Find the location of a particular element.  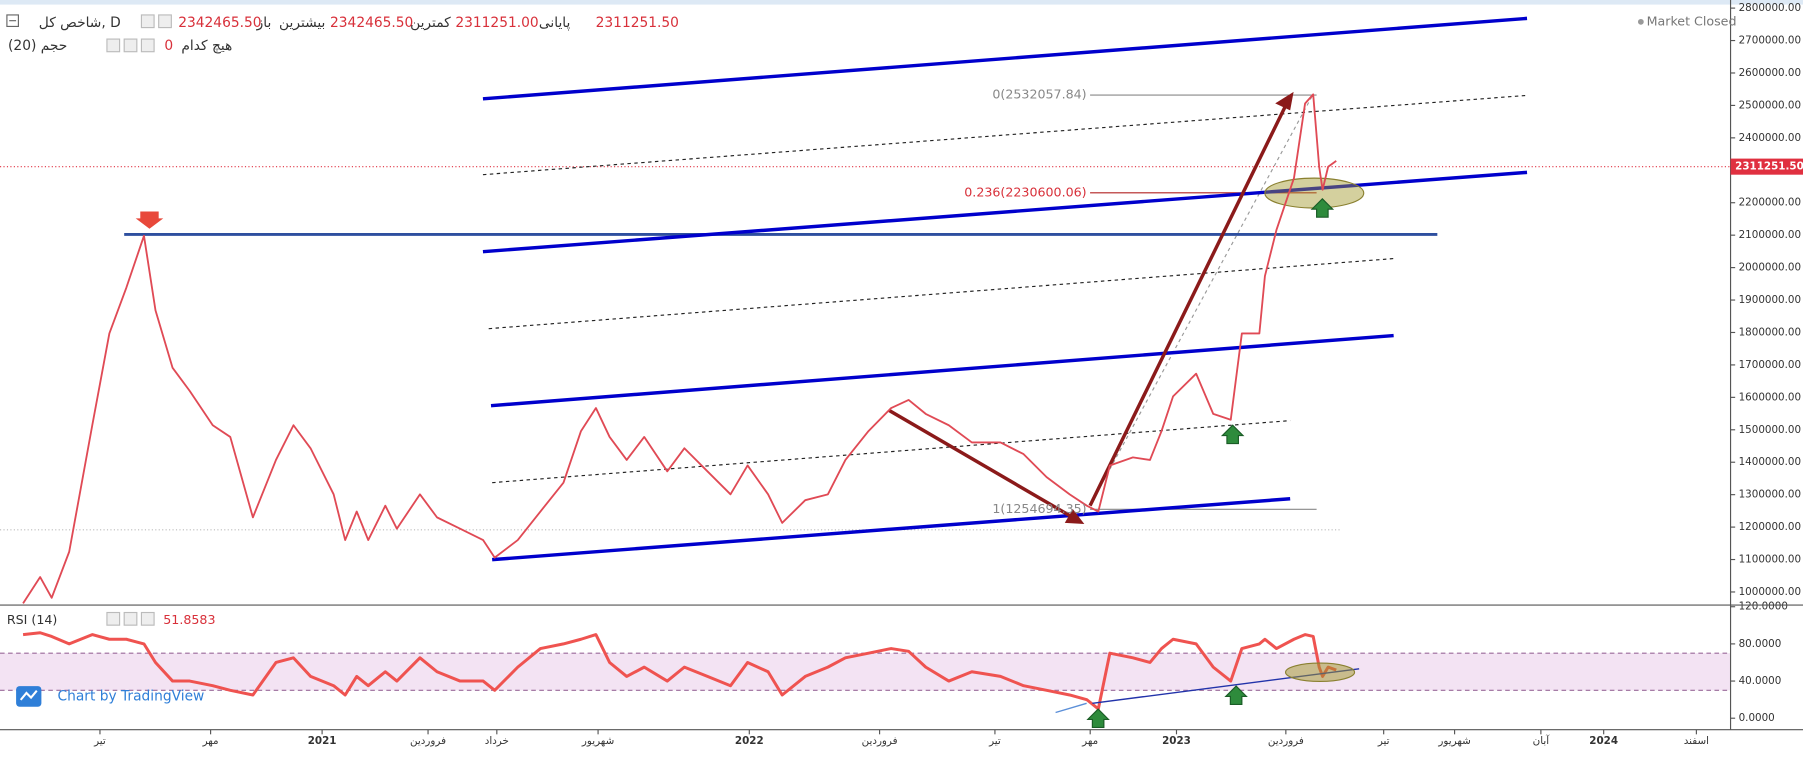

low-value: 2311251.00 is located at coordinates (496, 23).